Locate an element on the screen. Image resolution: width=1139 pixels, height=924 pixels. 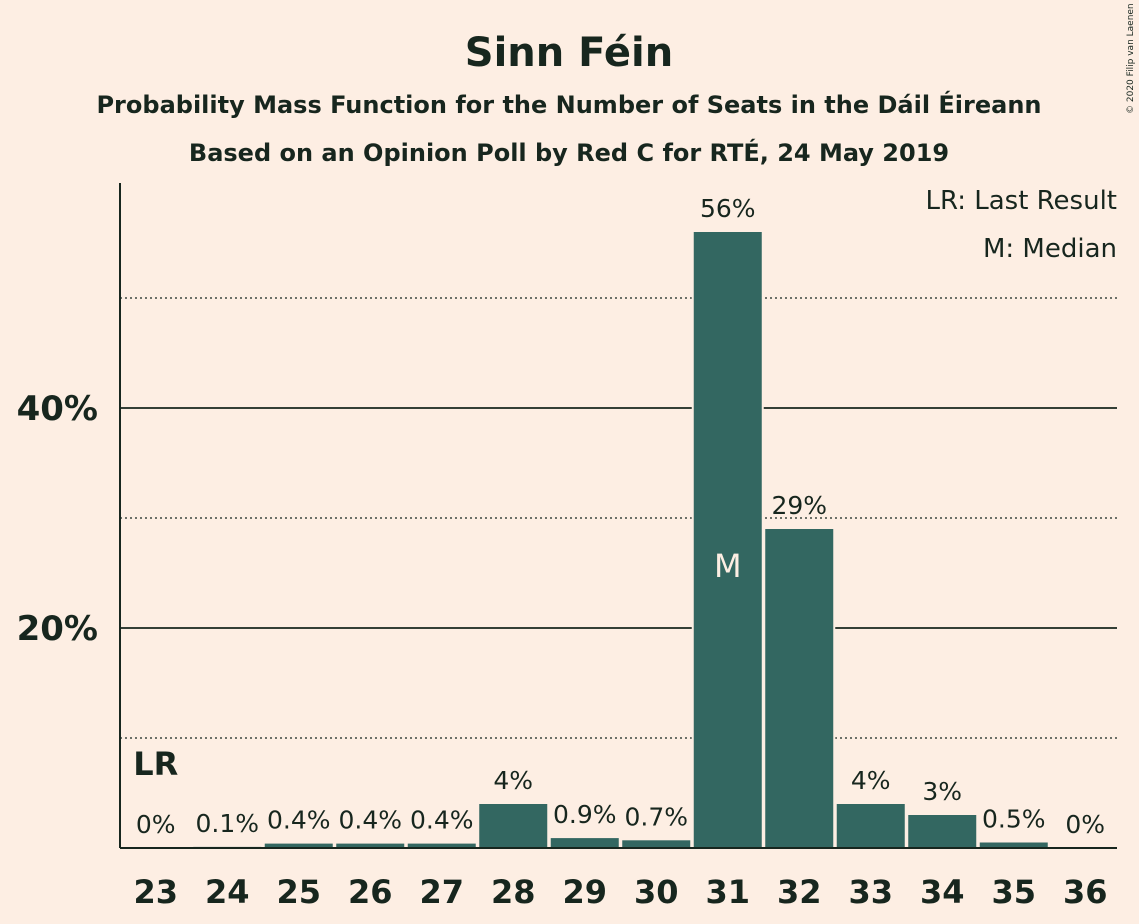
x-tick-label: 35 is located at coordinates (1013, 892).